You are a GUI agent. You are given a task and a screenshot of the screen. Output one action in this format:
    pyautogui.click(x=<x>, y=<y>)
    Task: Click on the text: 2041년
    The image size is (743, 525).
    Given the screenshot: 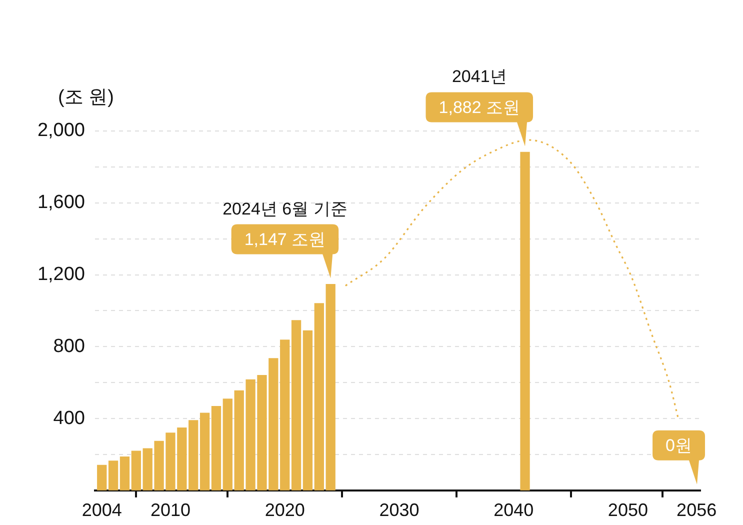 What is the action you would take?
    pyautogui.click(x=479, y=76)
    